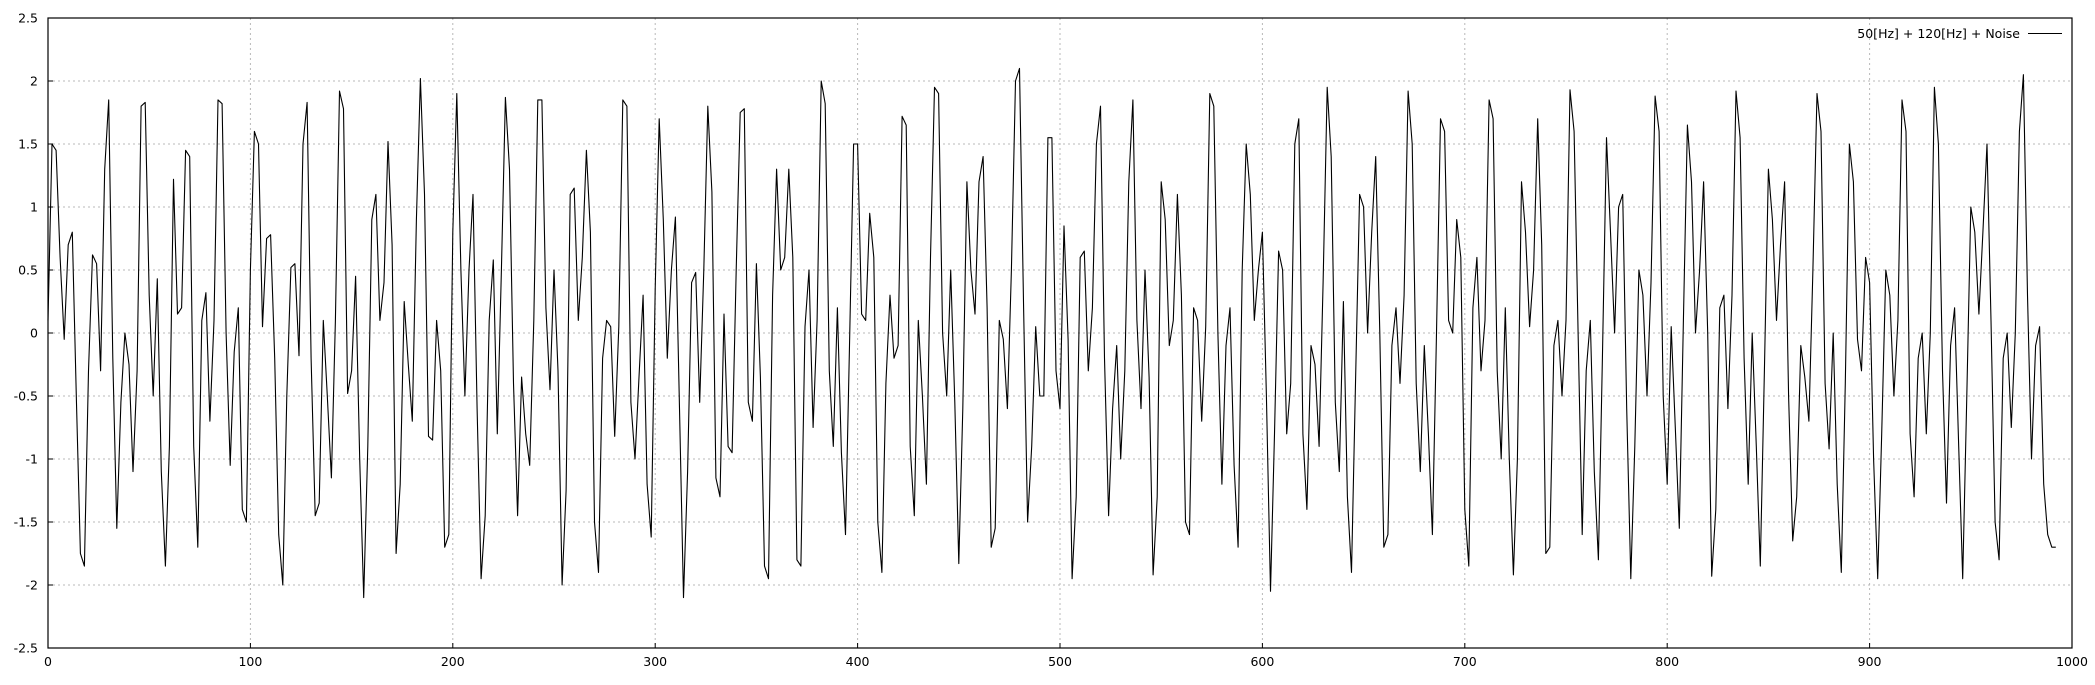 This screenshot has height=685, width=2095. Describe the element at coordinates (1938, 33) in the screenshot. I see `legend-label: 50[Hz] + 120[Hz] + Noise` at that location.